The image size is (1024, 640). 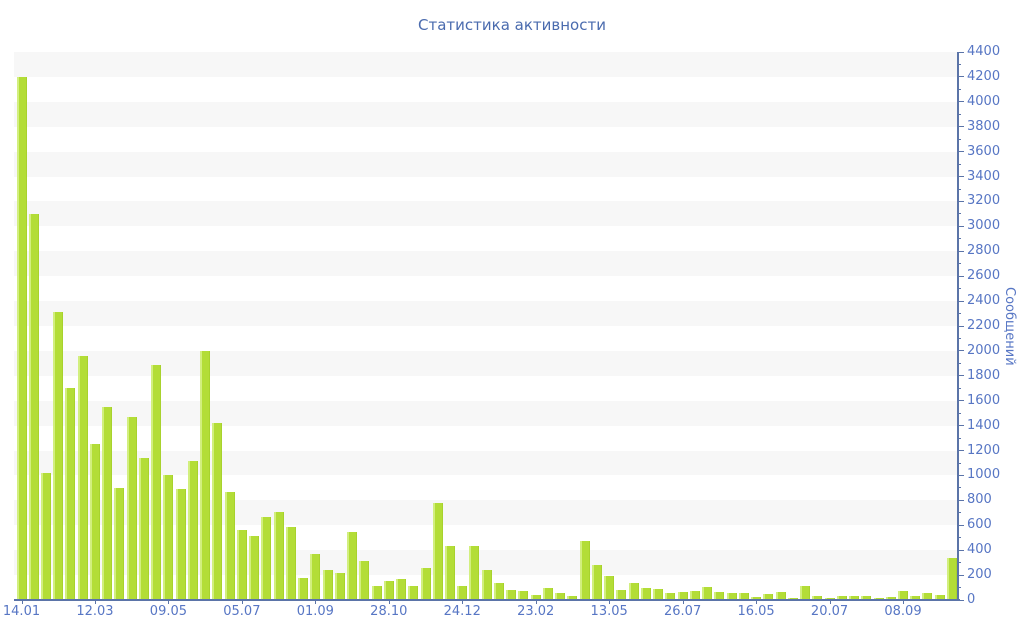 What do you see at coordinates (683, 602) in the screenshot?
I see `x-tick-mark` at bounding box center [683, 602].